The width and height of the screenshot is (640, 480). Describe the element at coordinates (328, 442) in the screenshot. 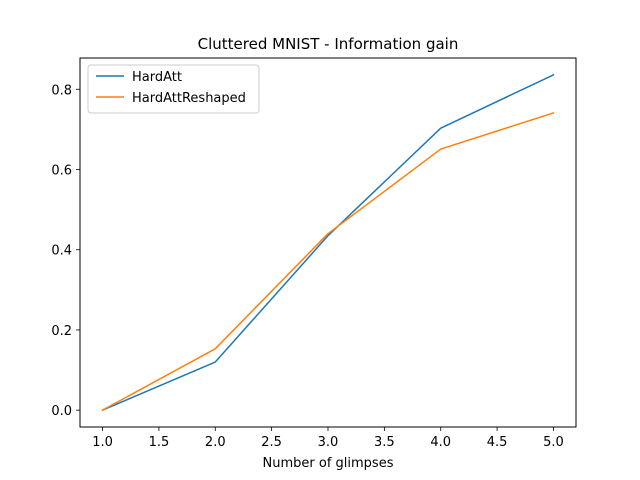

I see `x-tick-label: 3.0` at that location.